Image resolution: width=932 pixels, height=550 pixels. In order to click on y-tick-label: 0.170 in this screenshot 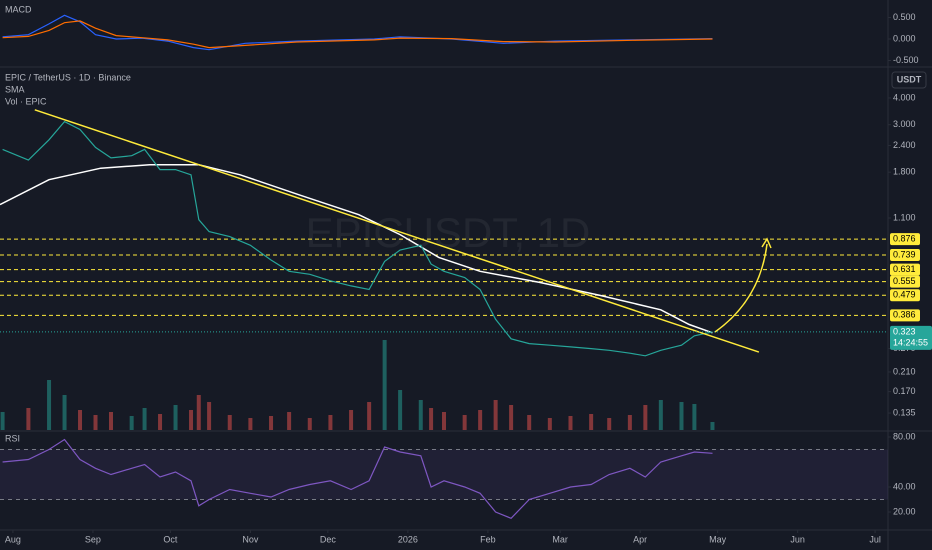, I will do `click(904, 391)`.